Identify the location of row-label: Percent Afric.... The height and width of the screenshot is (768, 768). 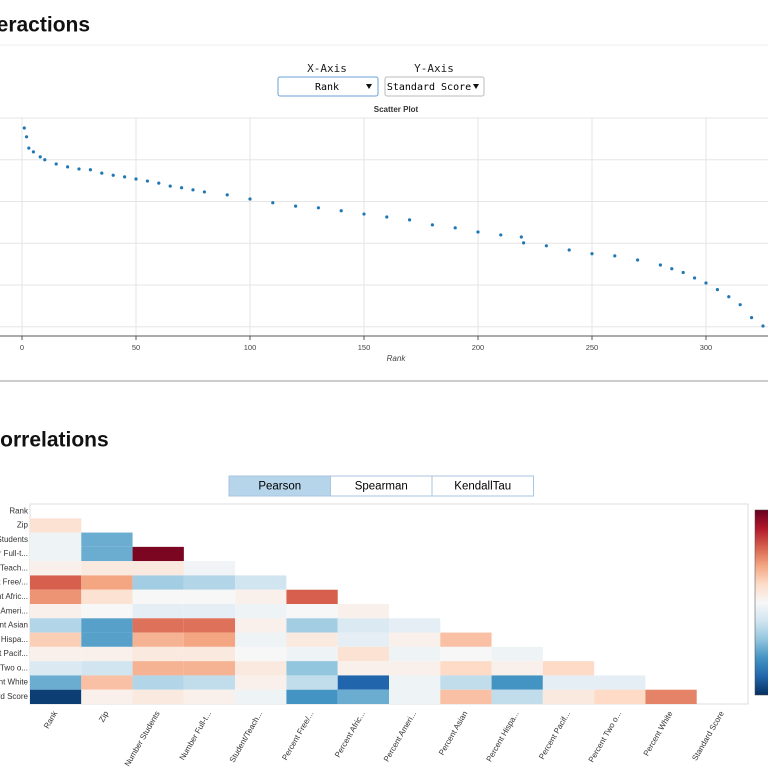
(14, 596).